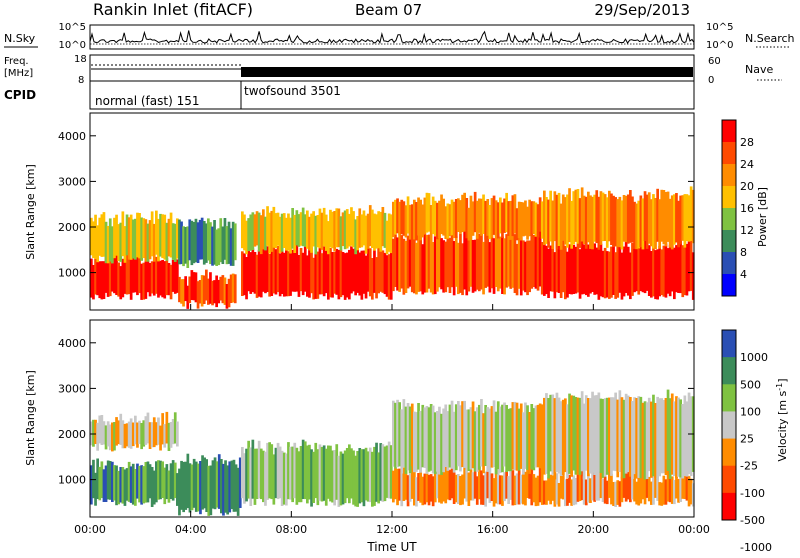 This screenshot has width=800, height=558. I want to click on noise-tick-bottom: 10^0, so click(72, 45).